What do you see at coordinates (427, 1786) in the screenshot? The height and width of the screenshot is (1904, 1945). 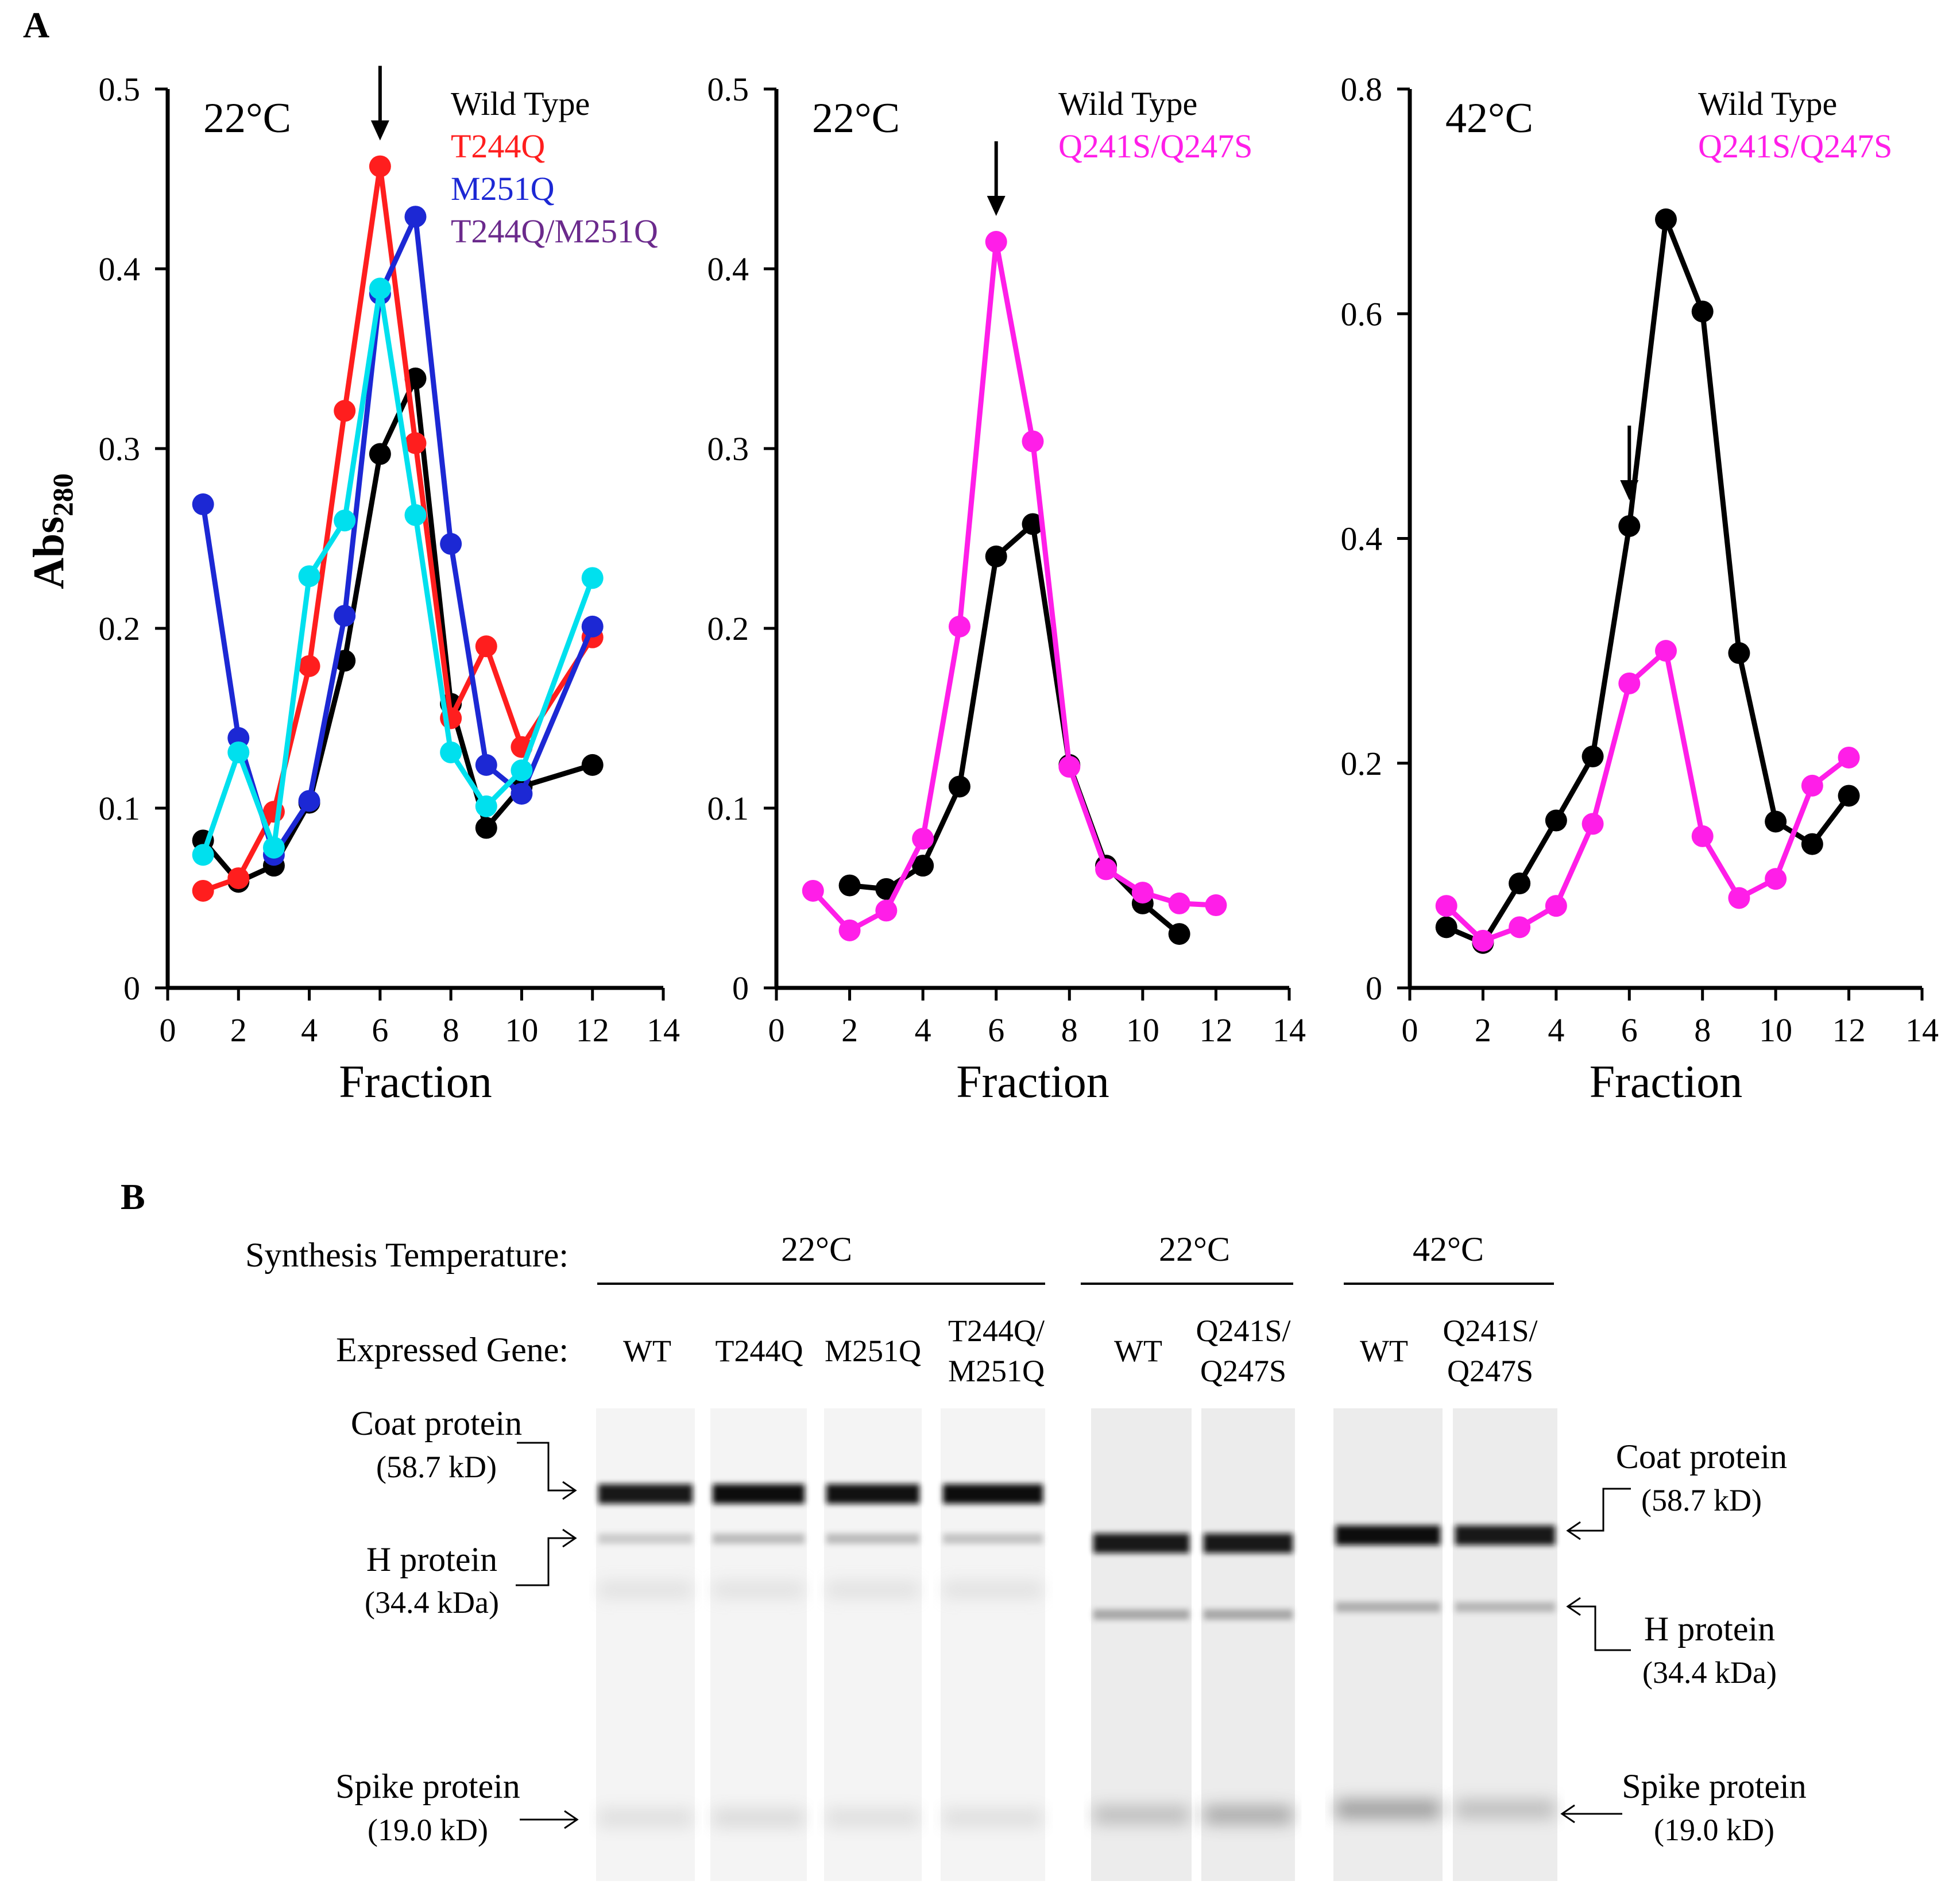 I see `left-marker-spike-name: Spike protein` at bounding box center [427, 1786].